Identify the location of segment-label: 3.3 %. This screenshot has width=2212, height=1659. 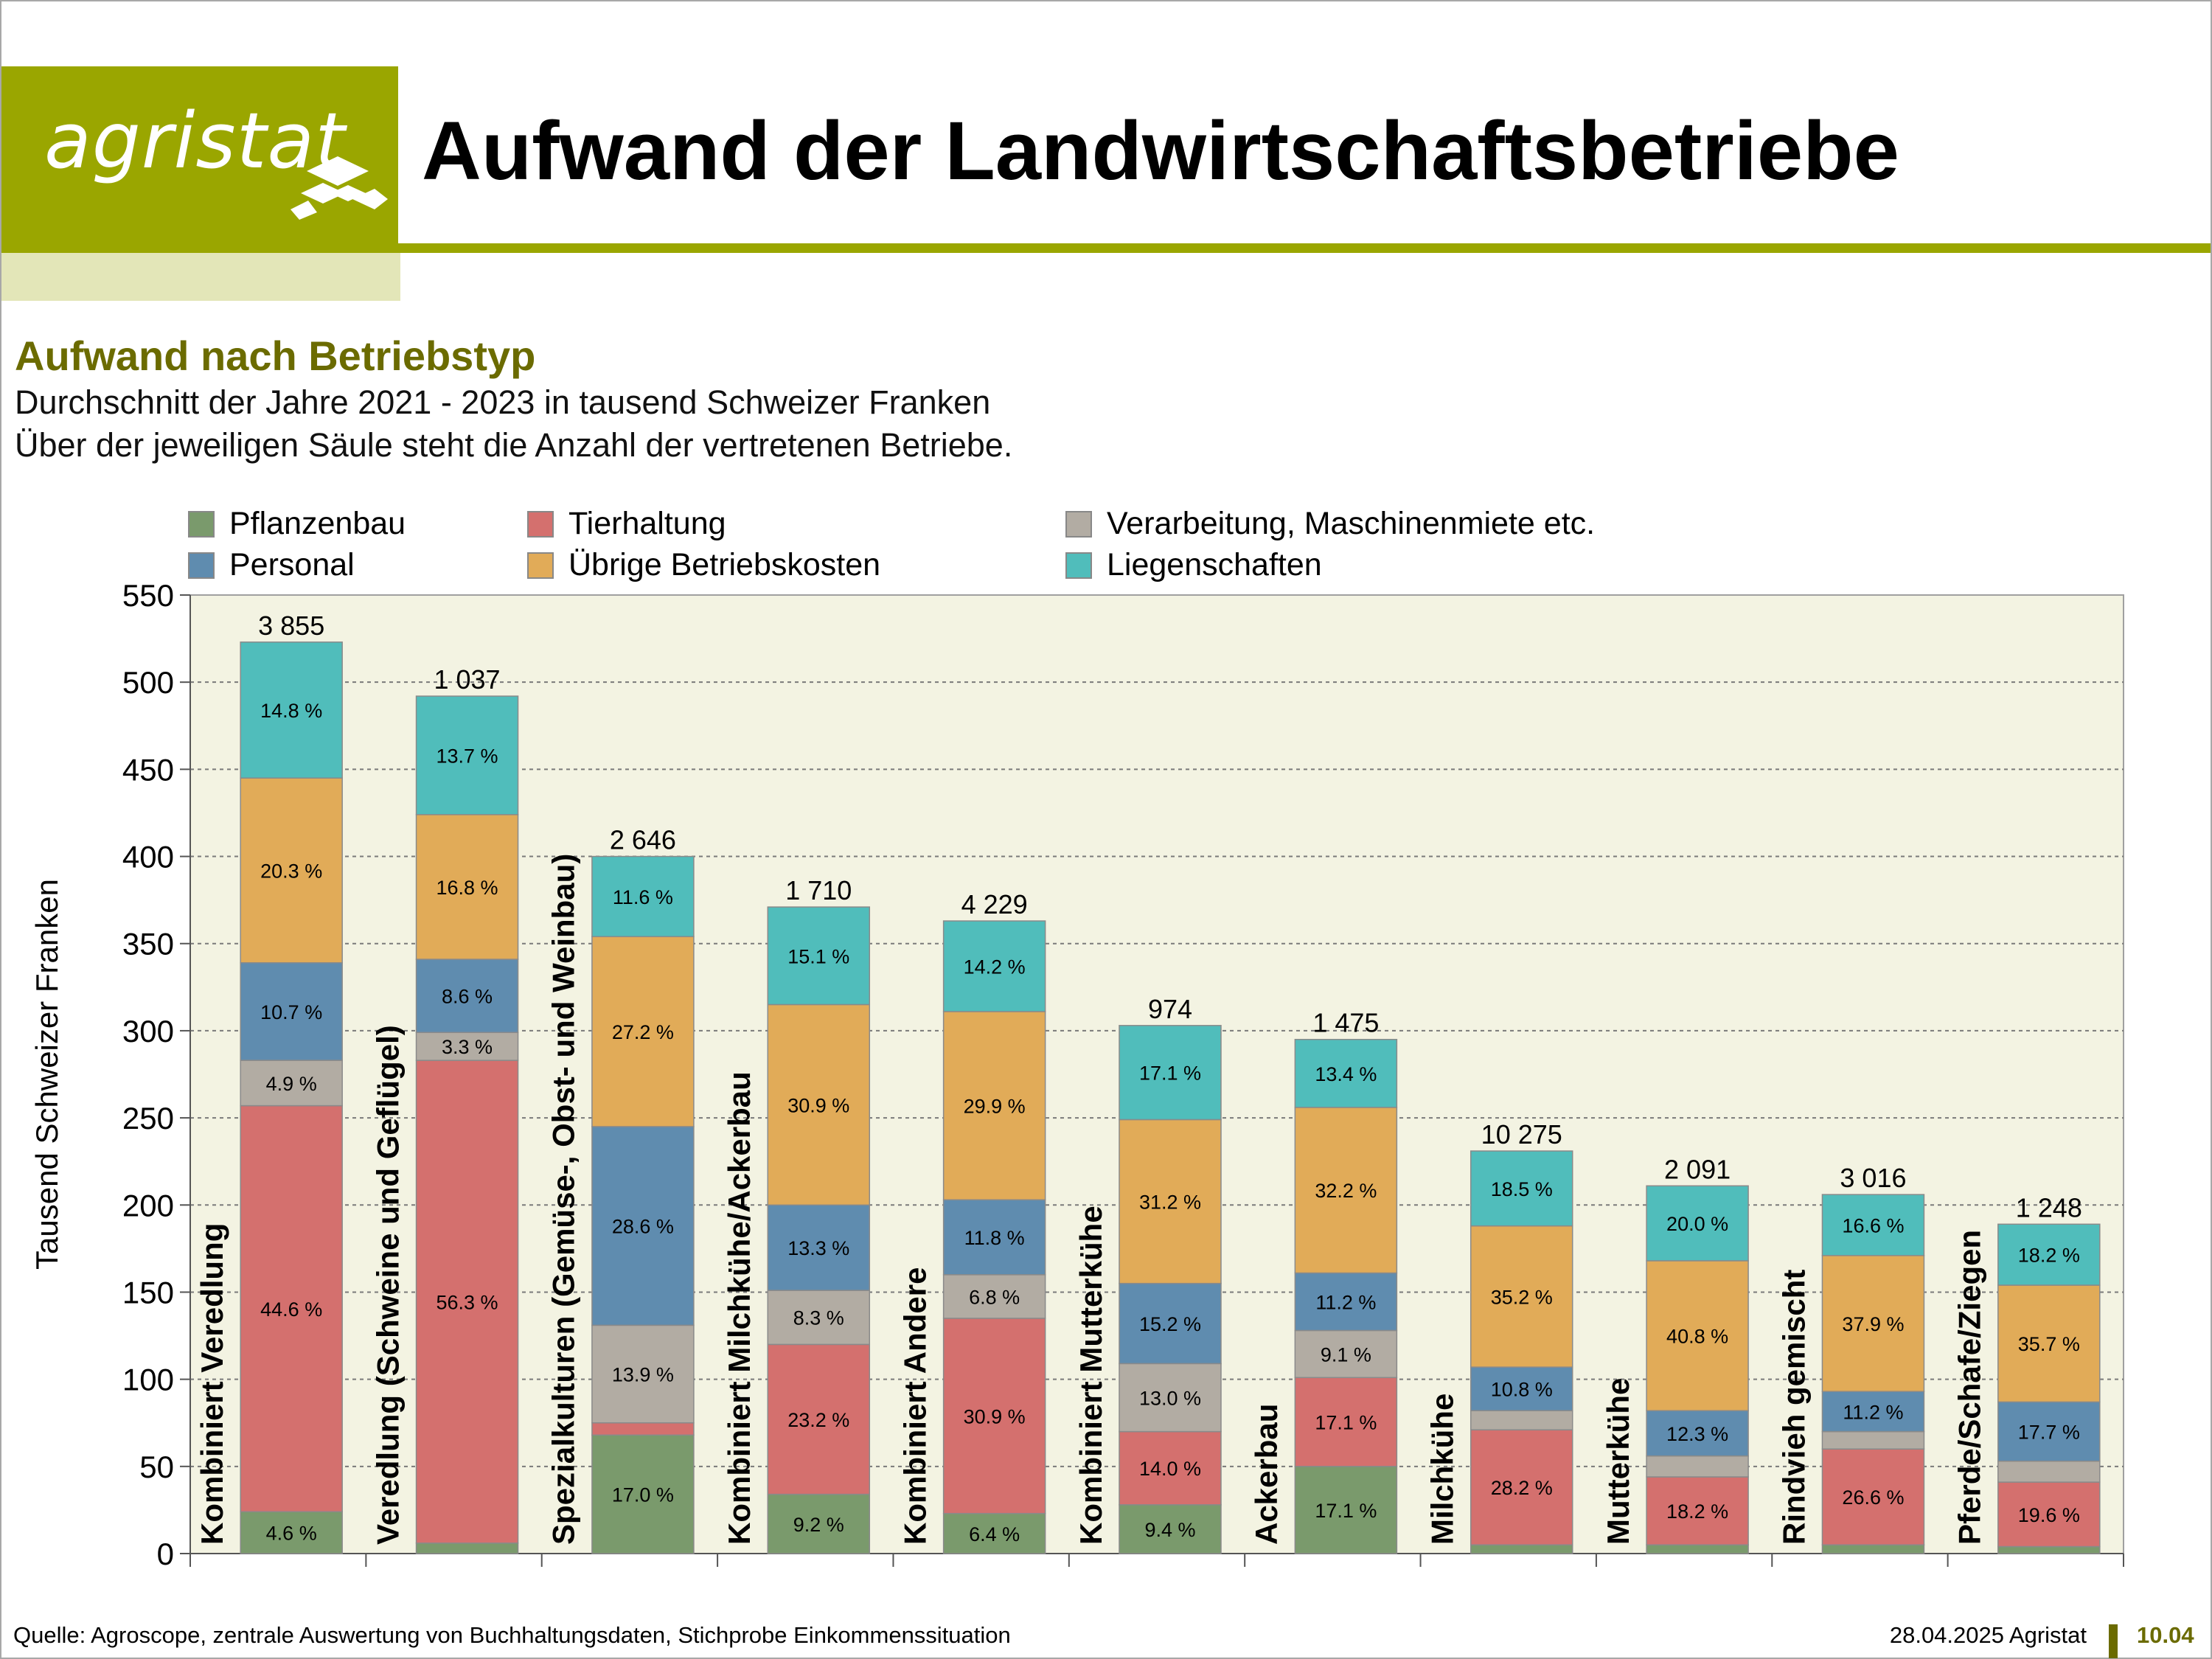
(467, 1047).